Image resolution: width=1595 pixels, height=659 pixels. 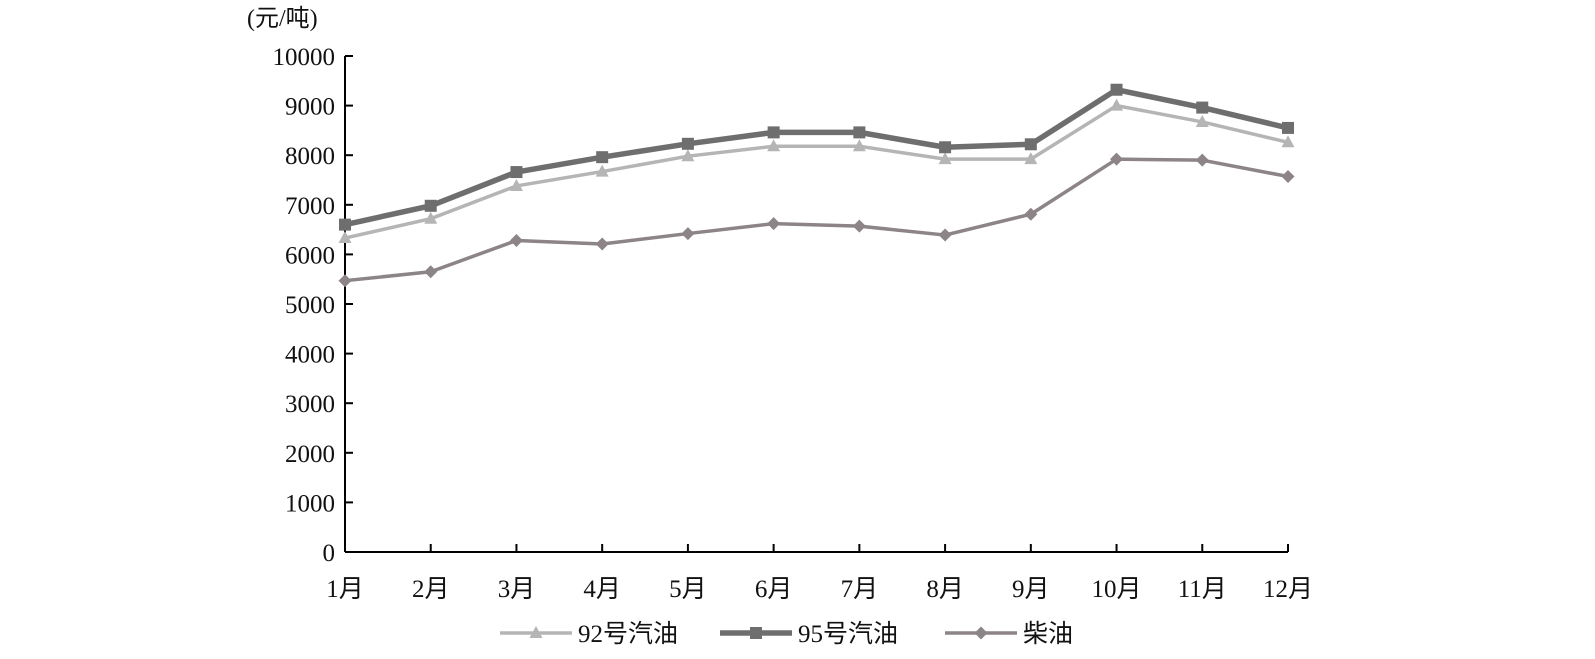 I want to click on legend-label: 柴油, so click(x=1048, y=634).